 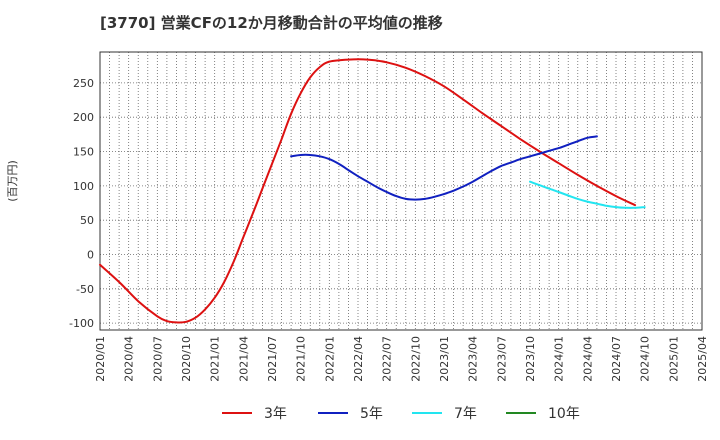 I want to click on x-tick-label: 2022/04, so click(x=358, y=359).